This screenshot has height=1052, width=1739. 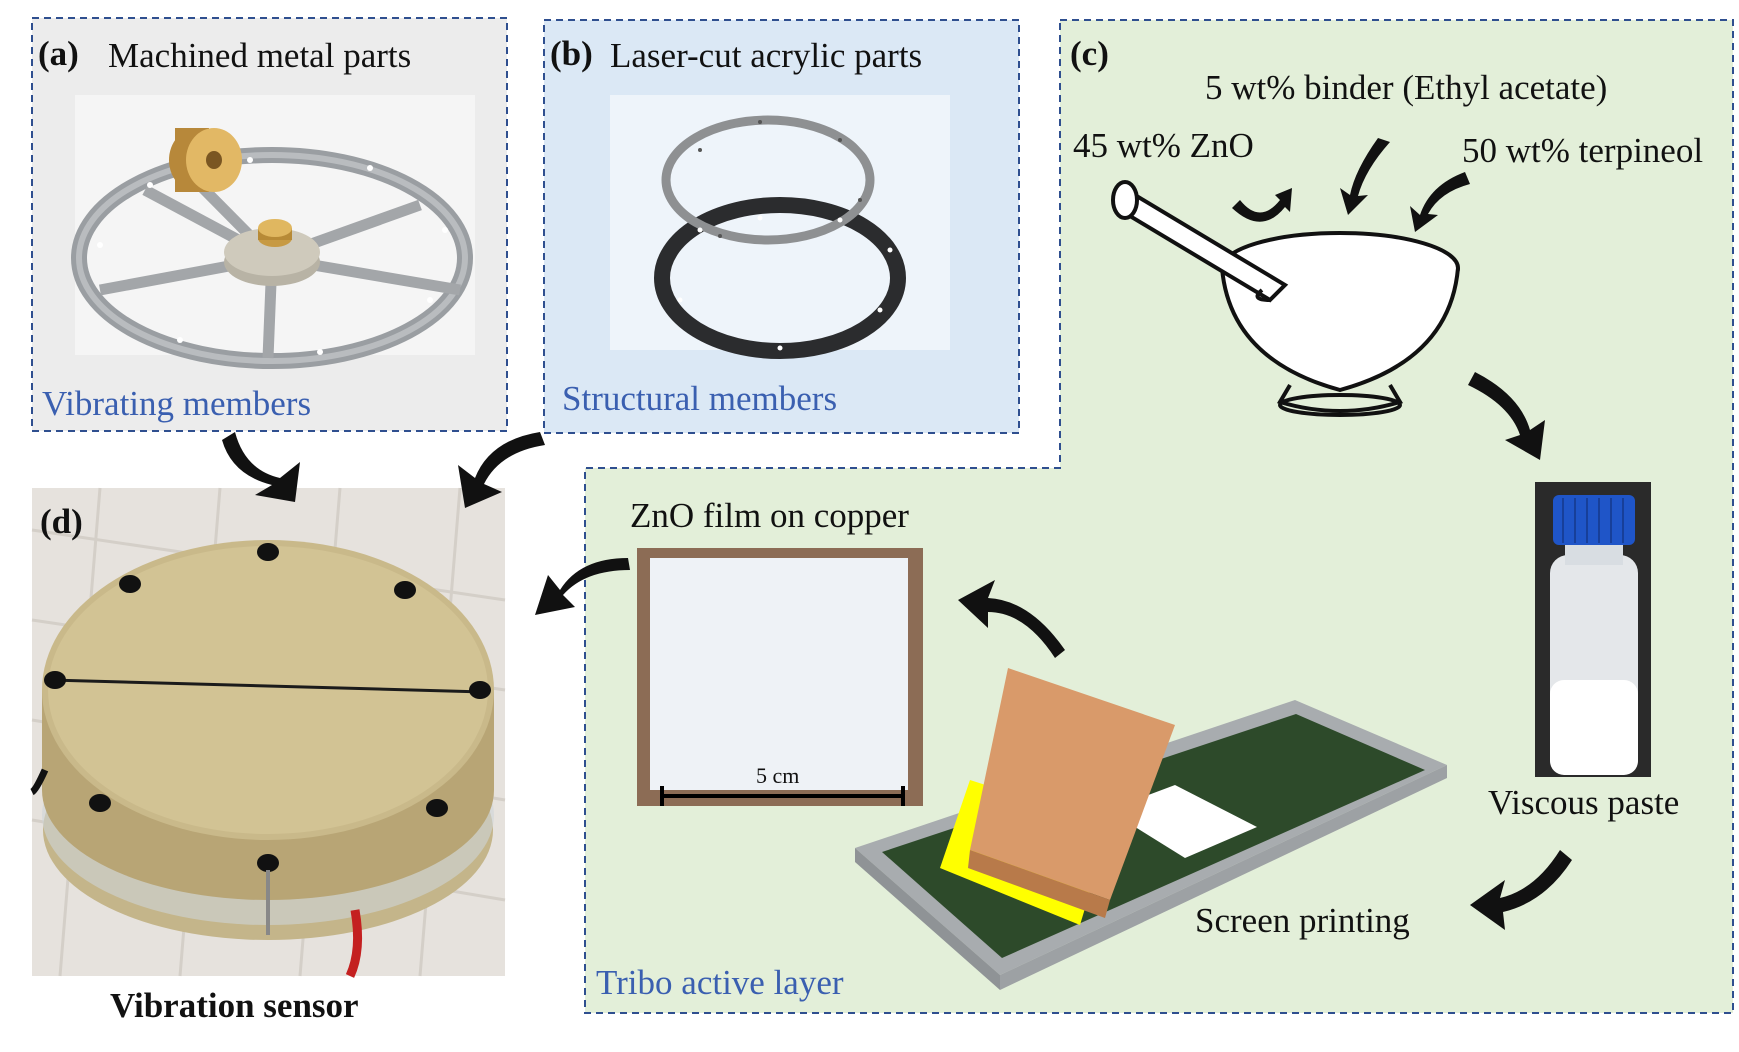 I want to click on arrow-zno, so click(x=1262, y=205).